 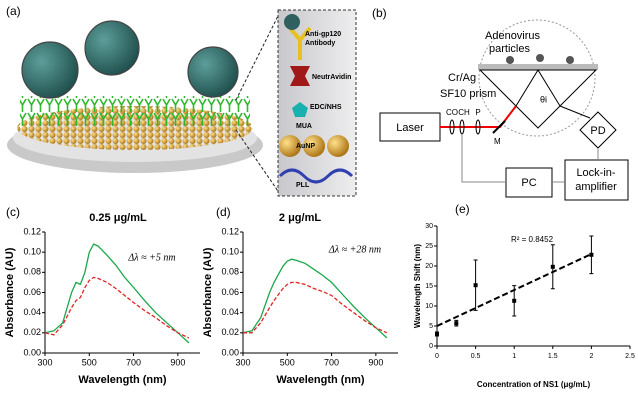 I want to click on metal-film, so click(x=538, y=67).